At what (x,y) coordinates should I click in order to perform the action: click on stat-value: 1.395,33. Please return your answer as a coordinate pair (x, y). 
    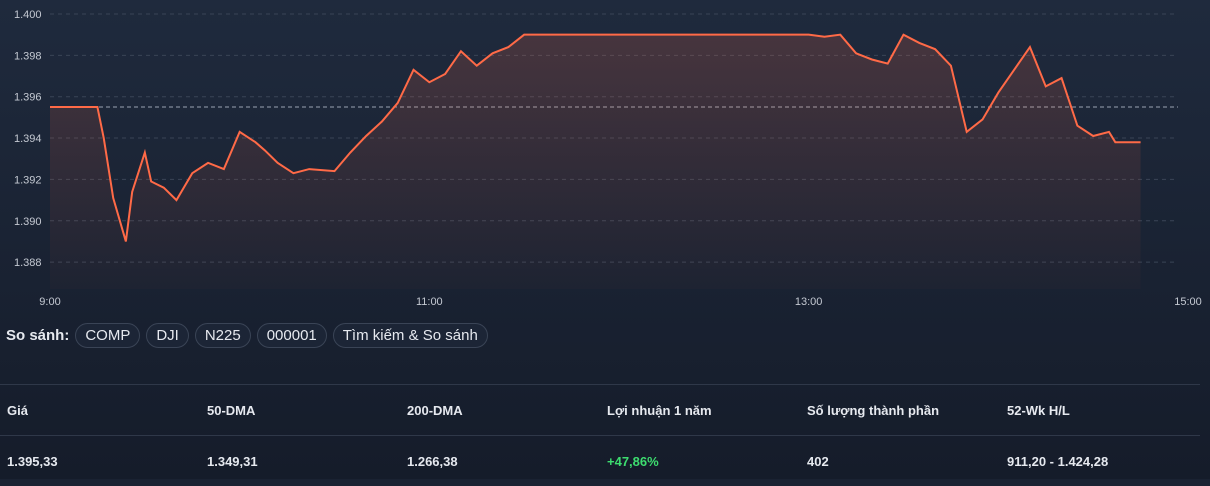
    Looking at the image, I should click on (32, 461).